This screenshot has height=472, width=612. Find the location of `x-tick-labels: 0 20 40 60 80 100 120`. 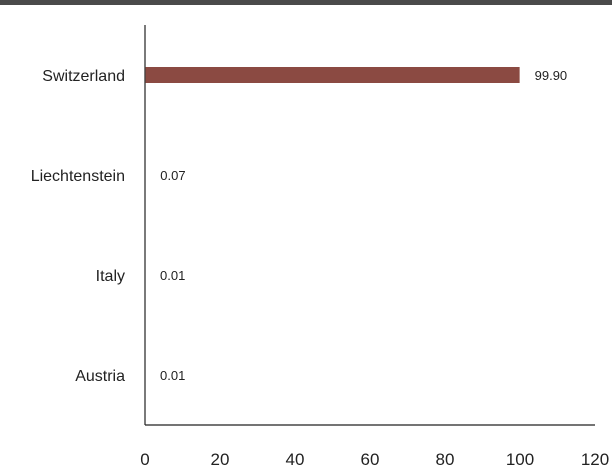

x-tick-labels: 0 20 40 60 80 100 120 is located at coordinates (374, 459).